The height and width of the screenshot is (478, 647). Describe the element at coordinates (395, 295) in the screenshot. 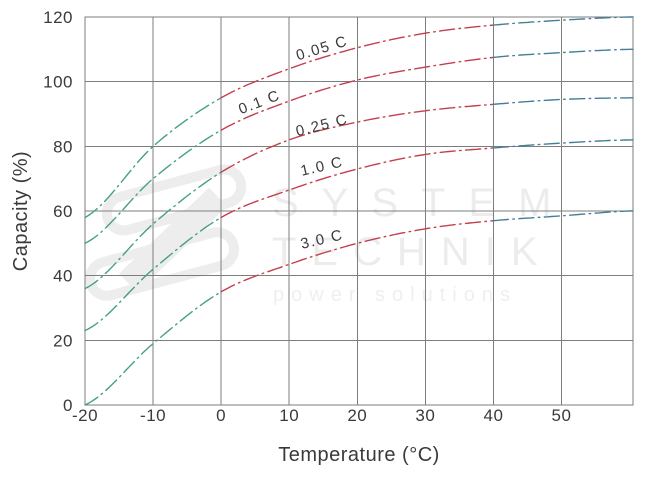

I see `watermark-tagline: power solutions` at that location.